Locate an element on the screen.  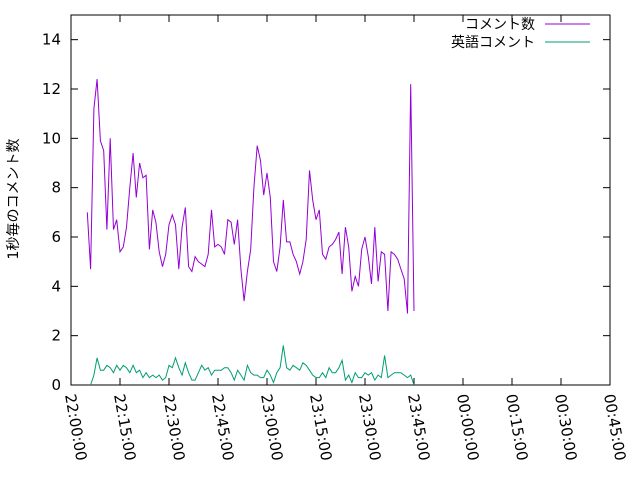
x-tick-label: 23:45:00 is located at coordinates (418, 427).